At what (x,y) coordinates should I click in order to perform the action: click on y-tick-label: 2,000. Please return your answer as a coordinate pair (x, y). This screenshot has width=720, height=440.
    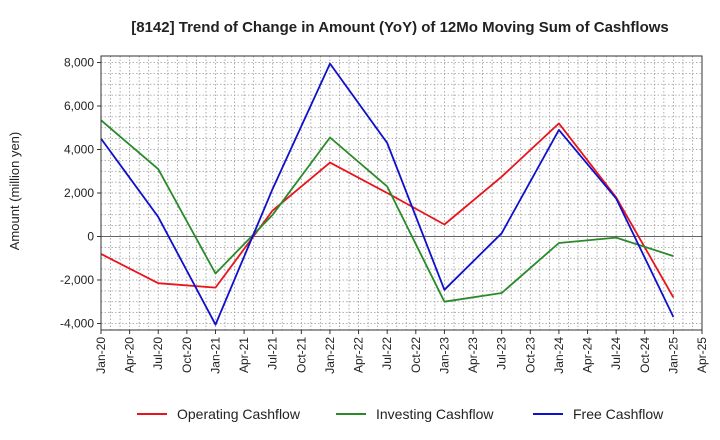
    Looking at the image, I should click on (79, 193).